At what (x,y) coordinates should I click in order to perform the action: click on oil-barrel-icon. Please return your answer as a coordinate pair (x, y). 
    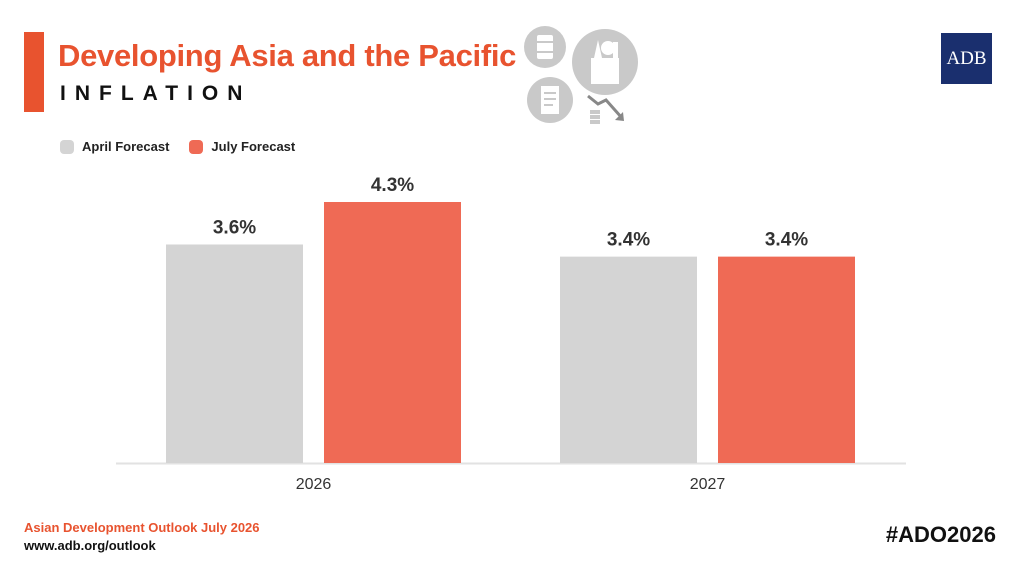
    Looking at the image, I should click on (545, 47).